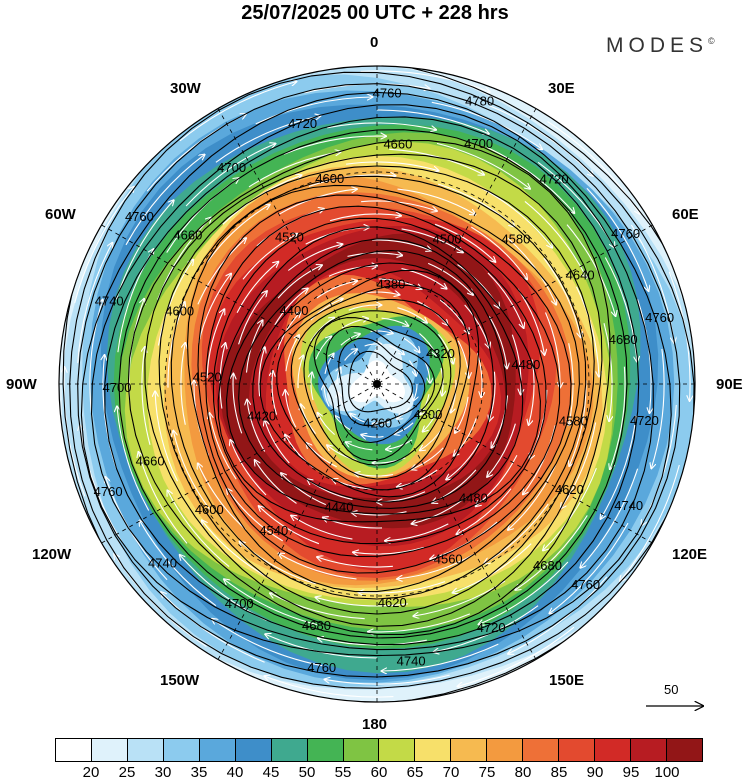  Describe the element at coordinates (573, 421) in the screenshot. I see `contour-label: 4580` at that location.